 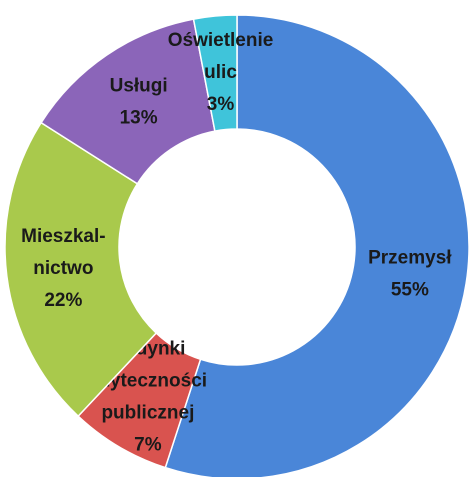 I want to click on slice-label: Mieszkal-nictwo 22%, so click(x=63, y=268).